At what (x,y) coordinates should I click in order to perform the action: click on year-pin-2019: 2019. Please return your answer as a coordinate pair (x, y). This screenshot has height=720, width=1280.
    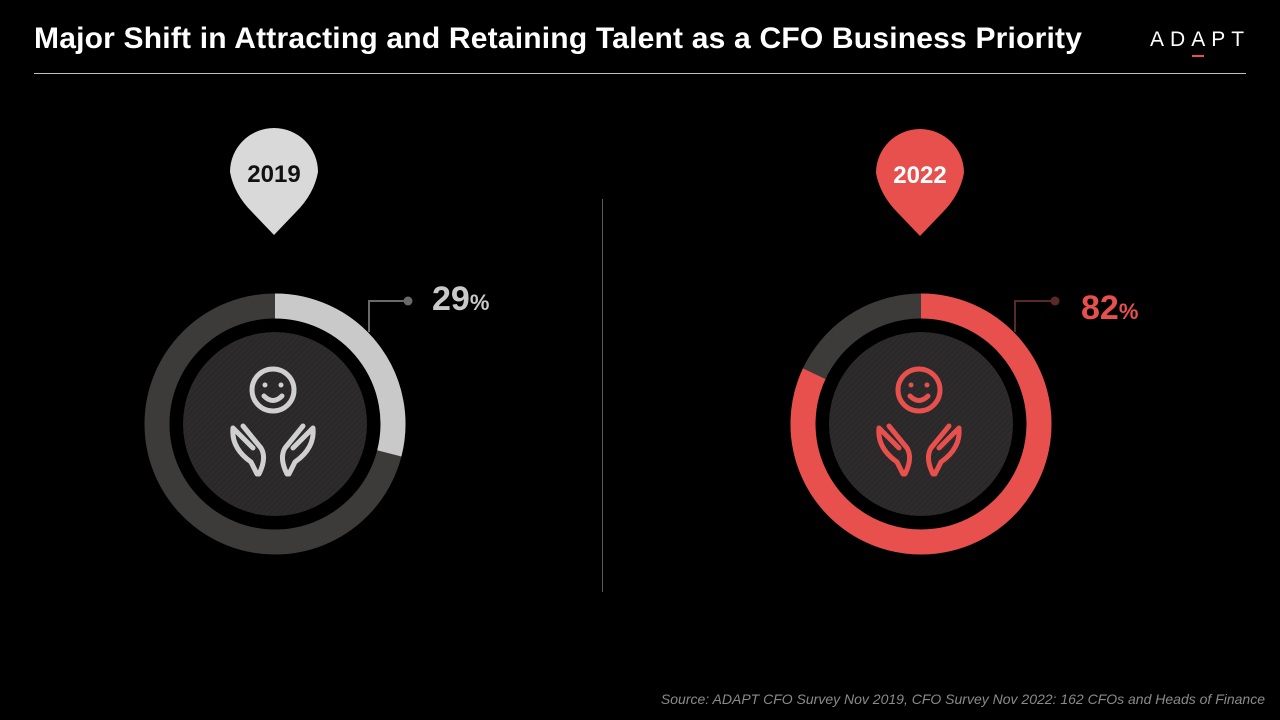
    Looking at the image, I should click on (274, 181).